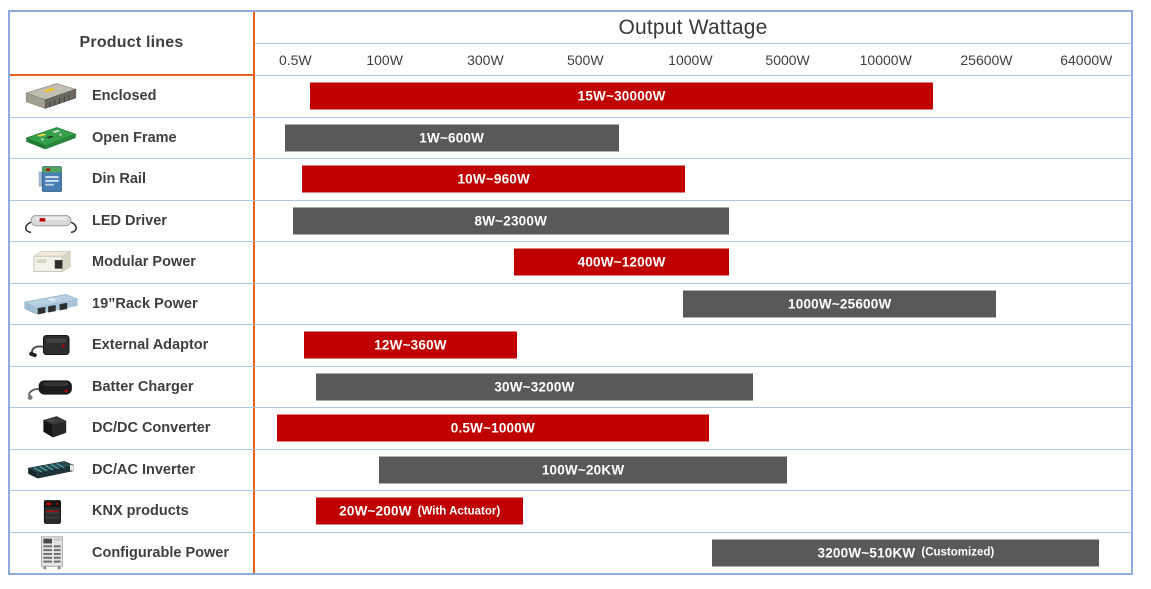 The width and height of the screenshot is (1151, 589). What do you see at coordinates (51, 304) in the screenshot?
I see `rack-psu-icon` at bounding box center [51, 304].